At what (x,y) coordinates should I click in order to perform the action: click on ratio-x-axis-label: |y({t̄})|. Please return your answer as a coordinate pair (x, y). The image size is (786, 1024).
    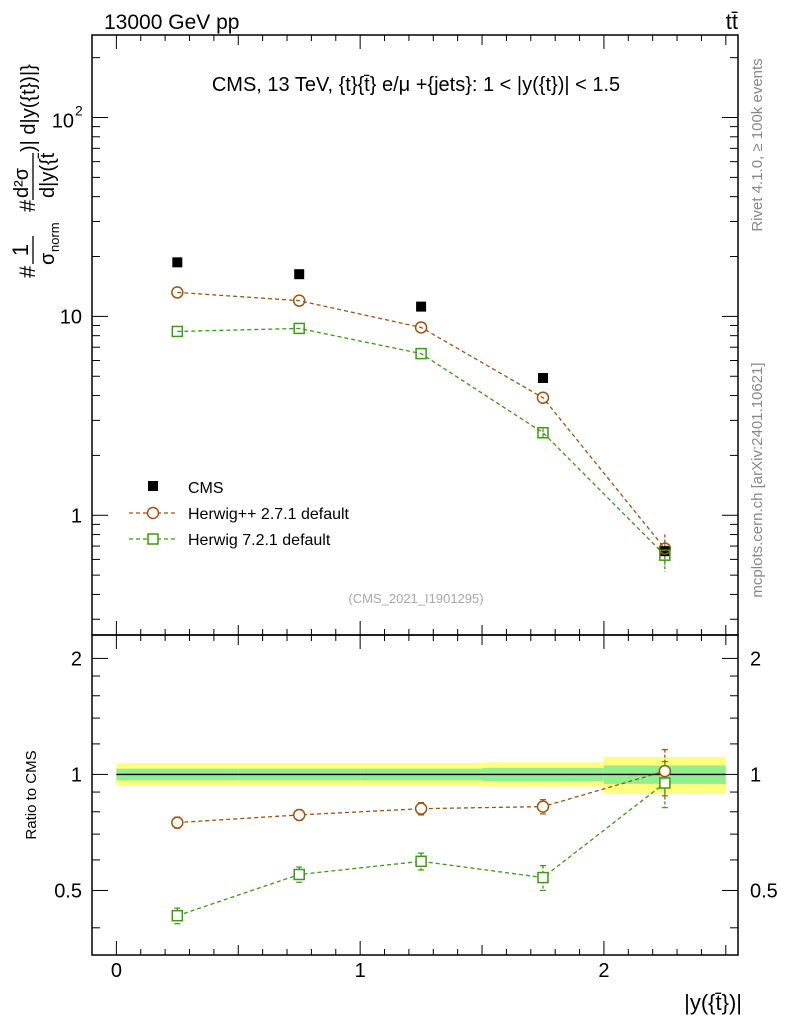
    Looking at the image, I should click on (713, 1002).